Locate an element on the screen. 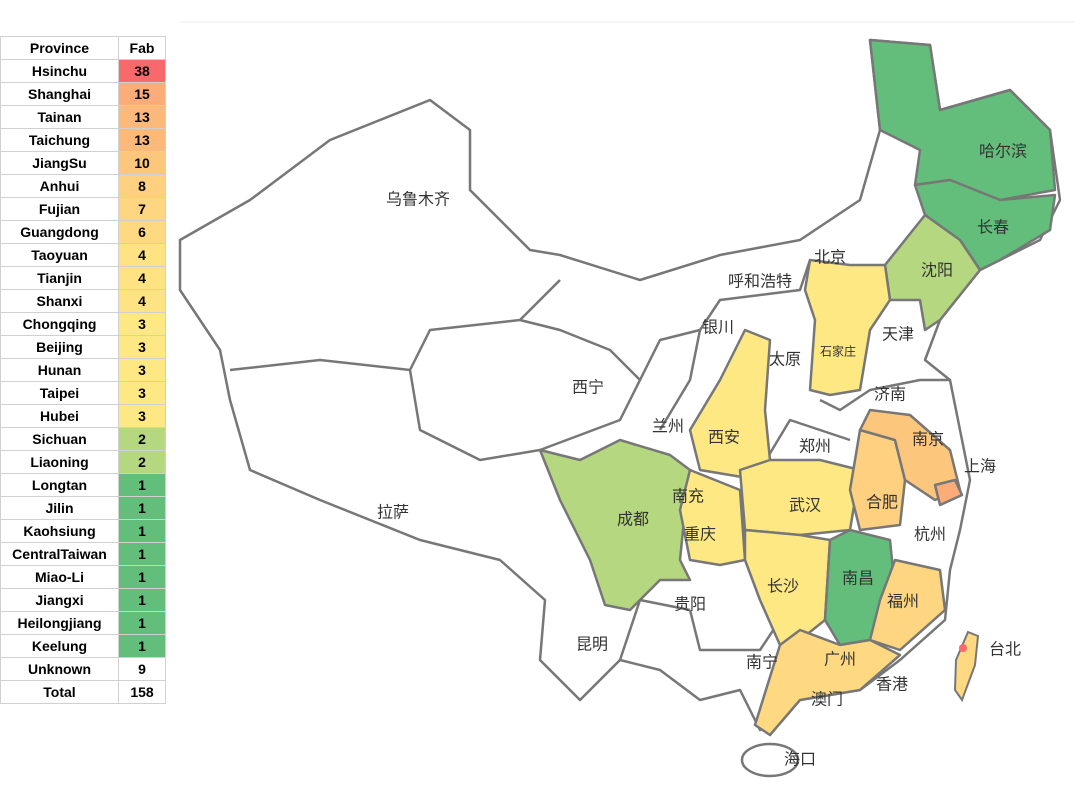 This screenshot has width=1080, height=800. province-cell: Jiangxi is located at coordinates (59, 600).